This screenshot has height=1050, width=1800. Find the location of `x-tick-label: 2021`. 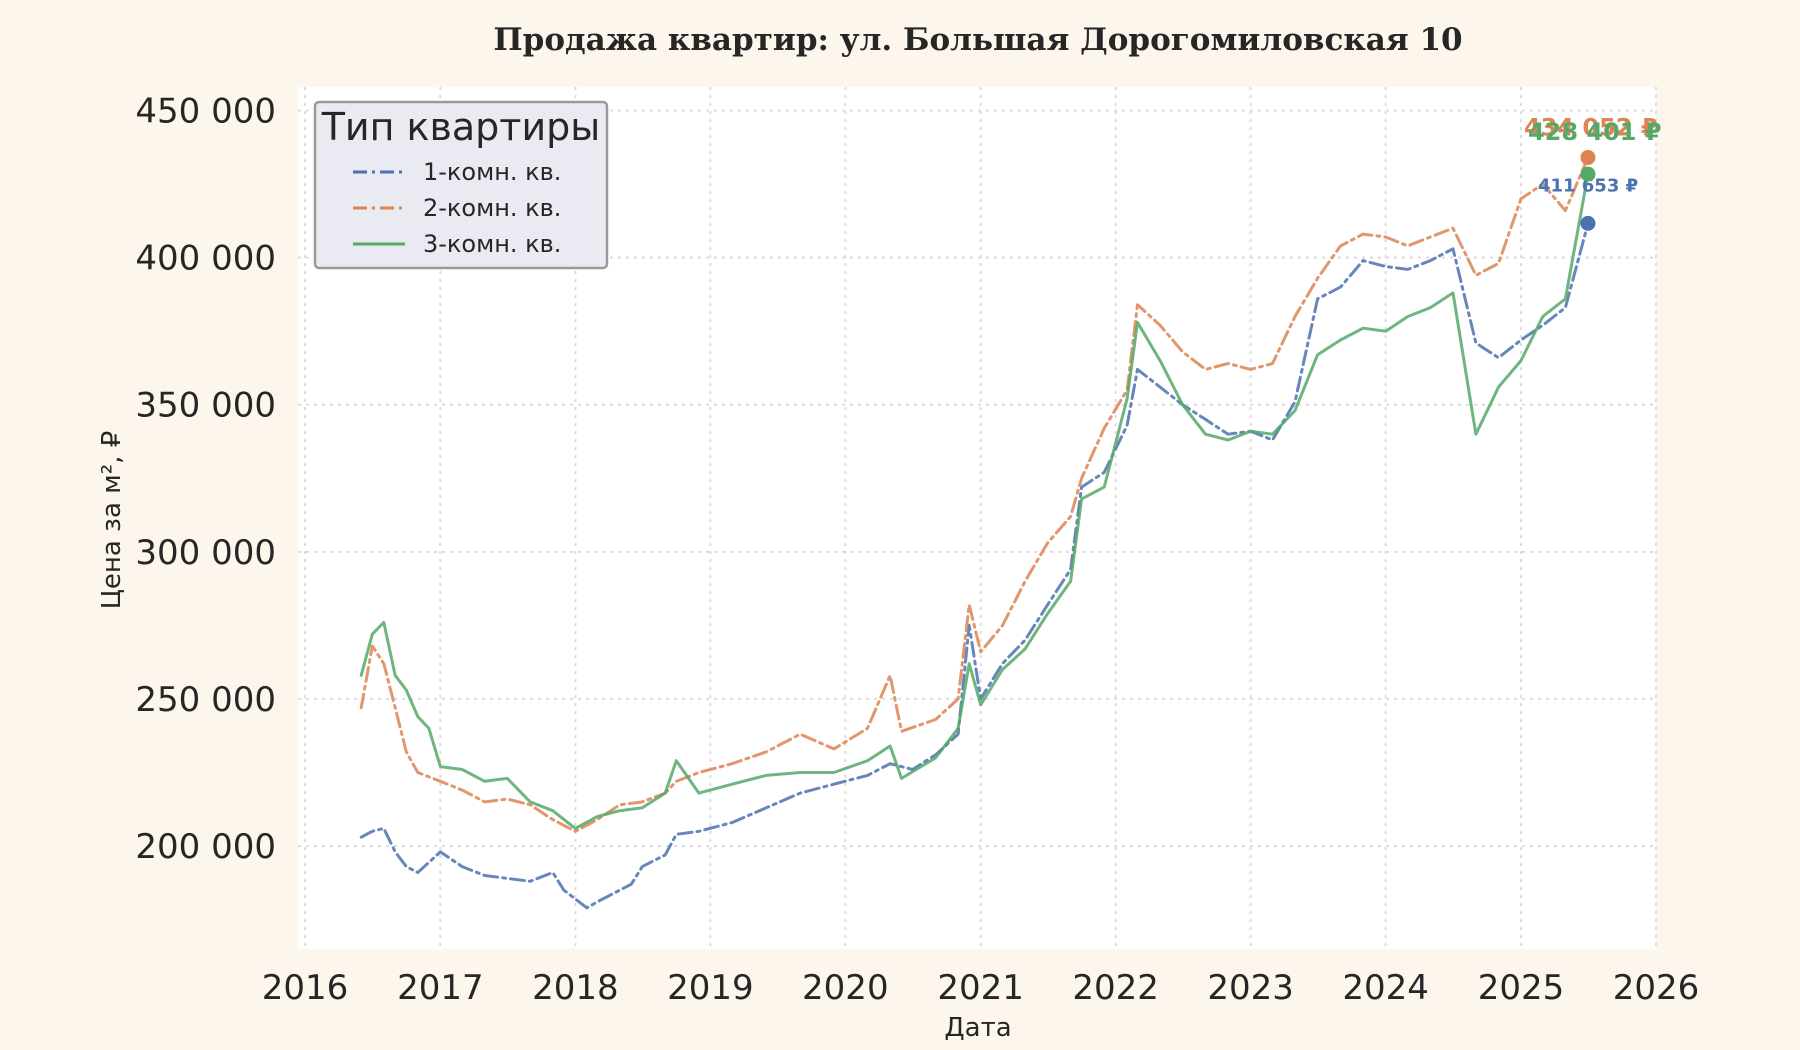

x-tick-label: 2021 is located at coordinates (980, 988).